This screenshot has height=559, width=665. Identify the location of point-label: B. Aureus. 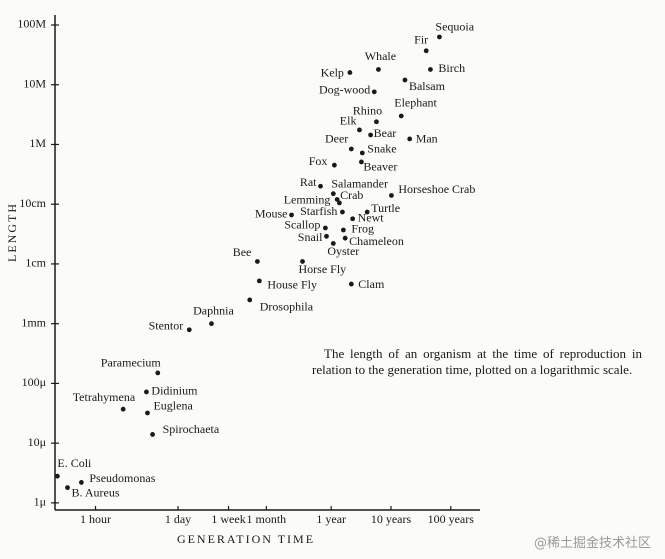
(96, 492).